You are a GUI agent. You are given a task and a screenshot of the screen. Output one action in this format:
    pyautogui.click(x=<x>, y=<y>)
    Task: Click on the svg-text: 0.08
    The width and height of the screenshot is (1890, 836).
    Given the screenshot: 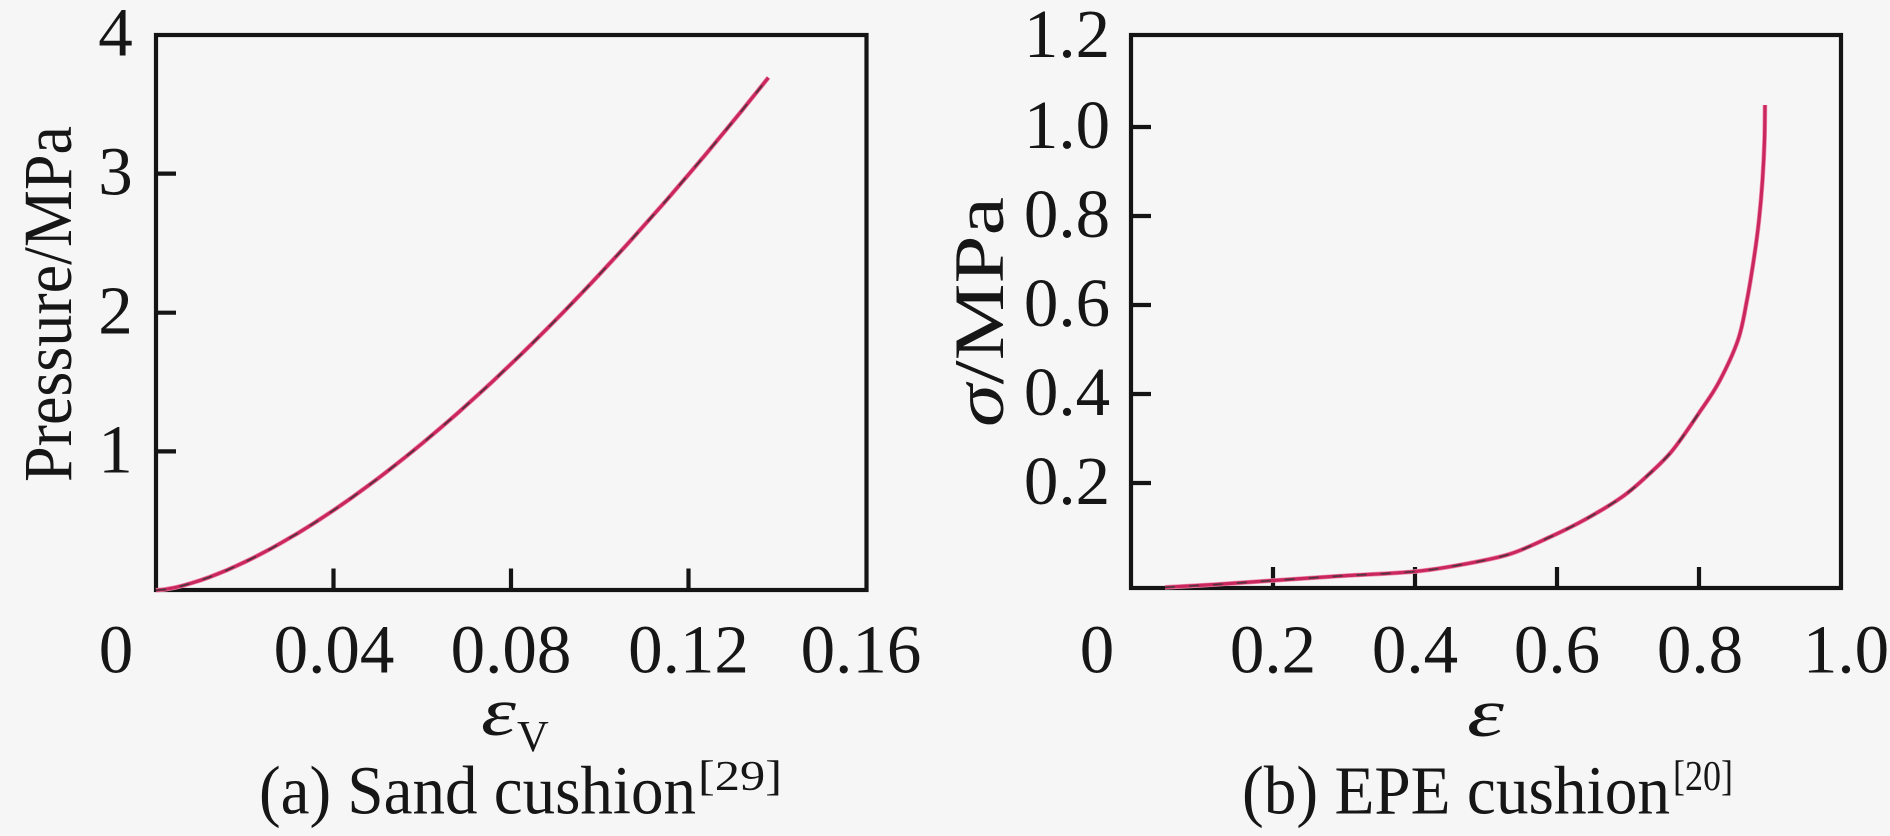 What is the action you would take?
    pyautogui.click(x=511, y=650)
    